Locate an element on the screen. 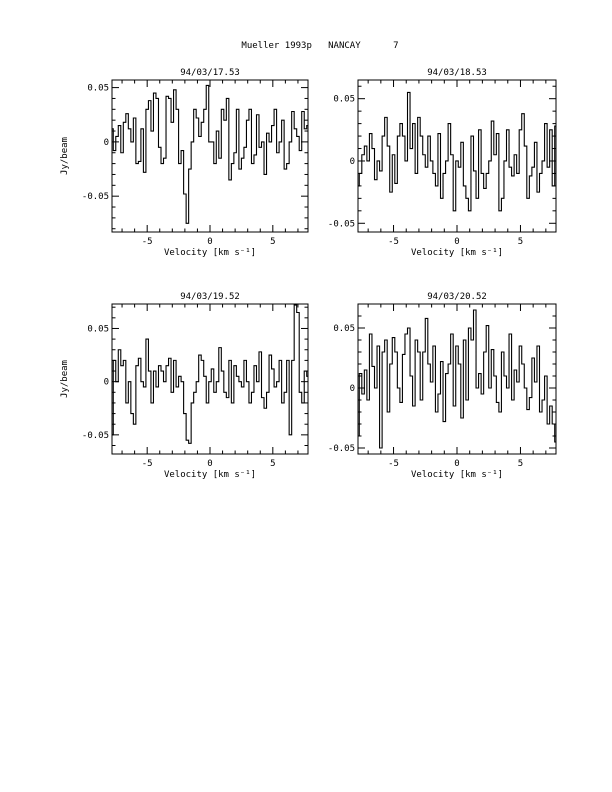 Image resolution: width=612 pixels, height=792 pixels. page-title: Mueller 1993p NANCAY 7 is located at coordinates (319, 46).